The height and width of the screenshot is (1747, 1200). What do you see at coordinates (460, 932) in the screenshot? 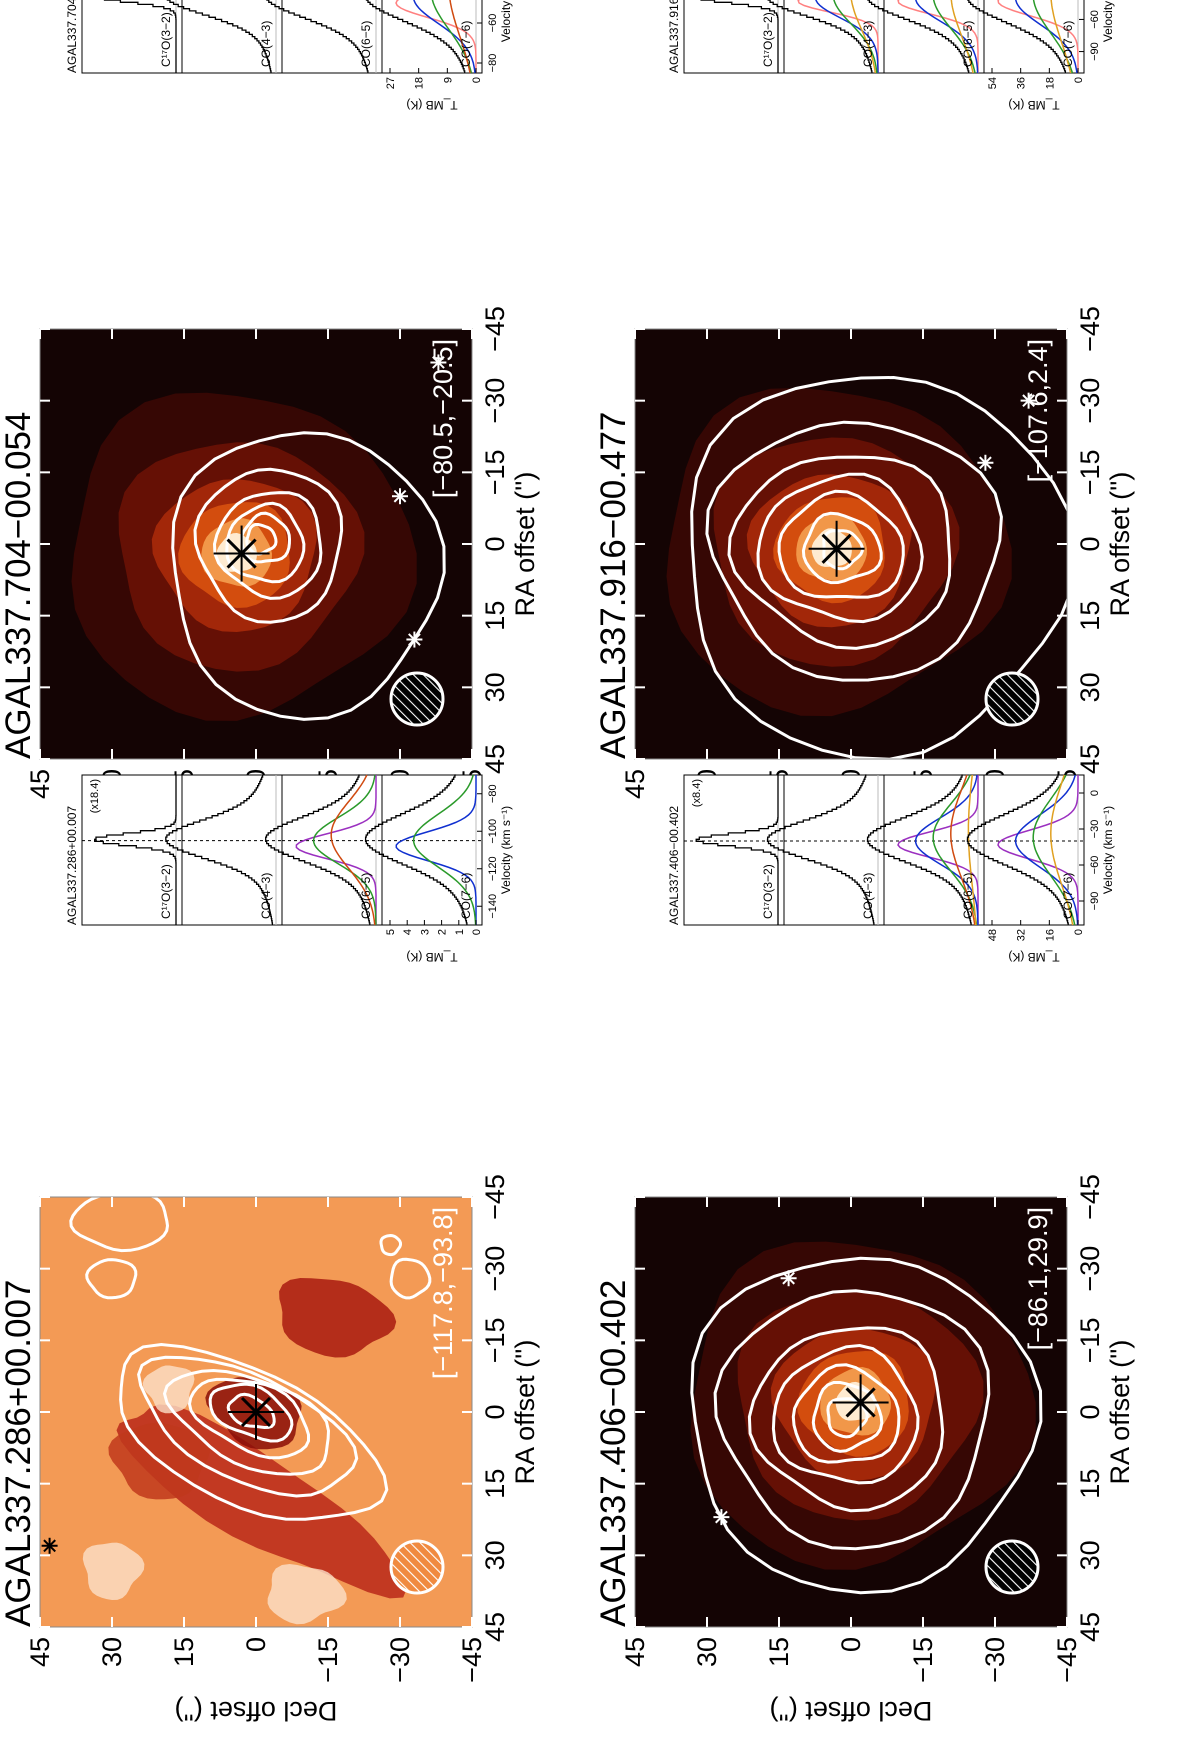
I see `spectrum-y-tick-label: 1` at bounding box center [460, 932].